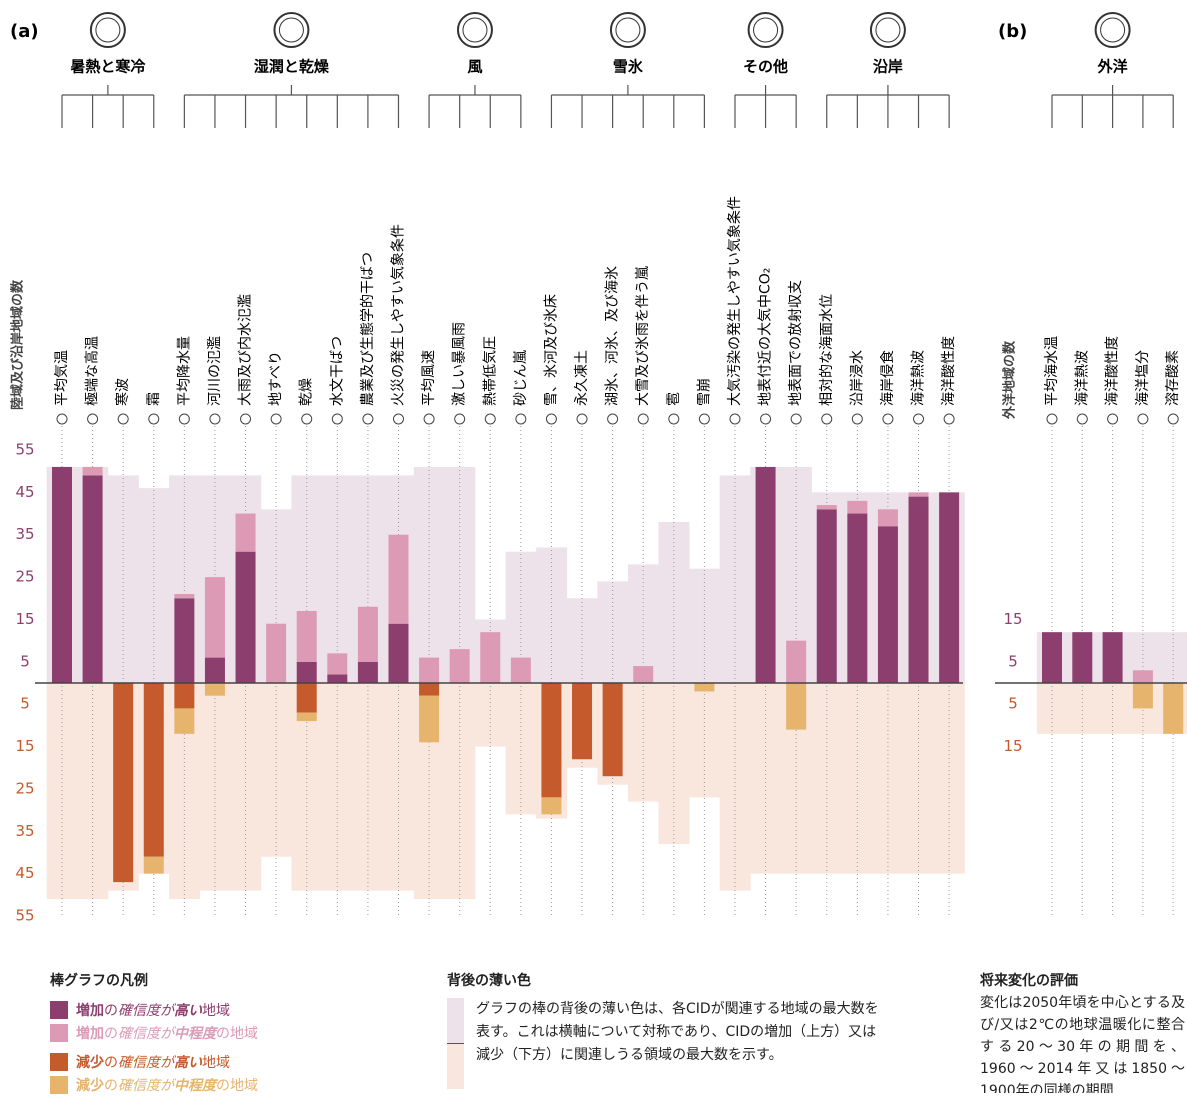 The width and height of the screenshot is (1187, 1096). I want to click on group-name: 外洋, so click(1112, 67).